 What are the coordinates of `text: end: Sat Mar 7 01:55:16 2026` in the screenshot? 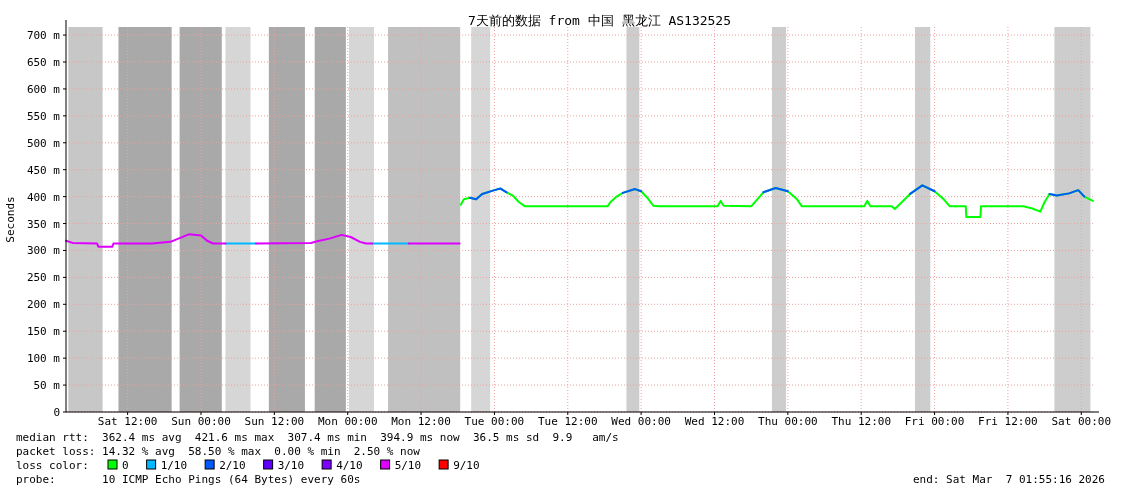 It's located at (1008, 479).